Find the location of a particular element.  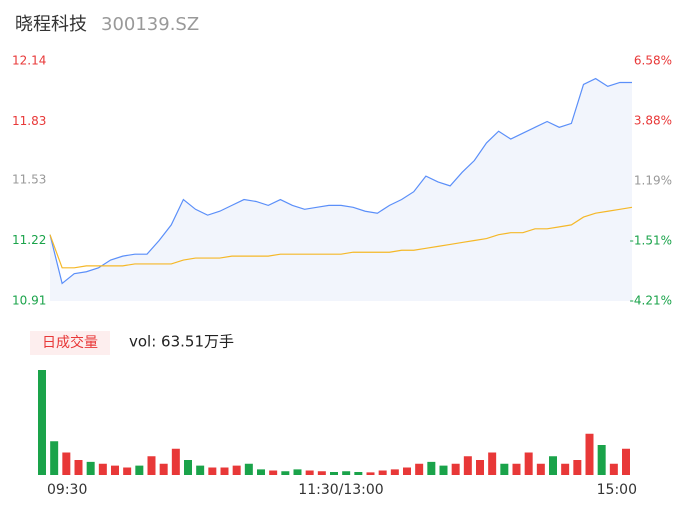

x-tick-label: 15:00 is located at coordinates (617, 490).